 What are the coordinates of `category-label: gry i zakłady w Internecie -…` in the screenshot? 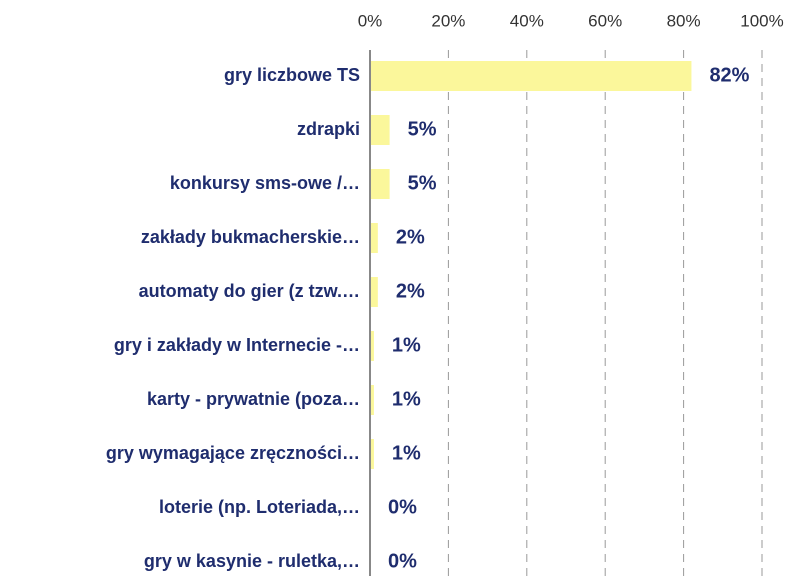 It's located at (237, 345).